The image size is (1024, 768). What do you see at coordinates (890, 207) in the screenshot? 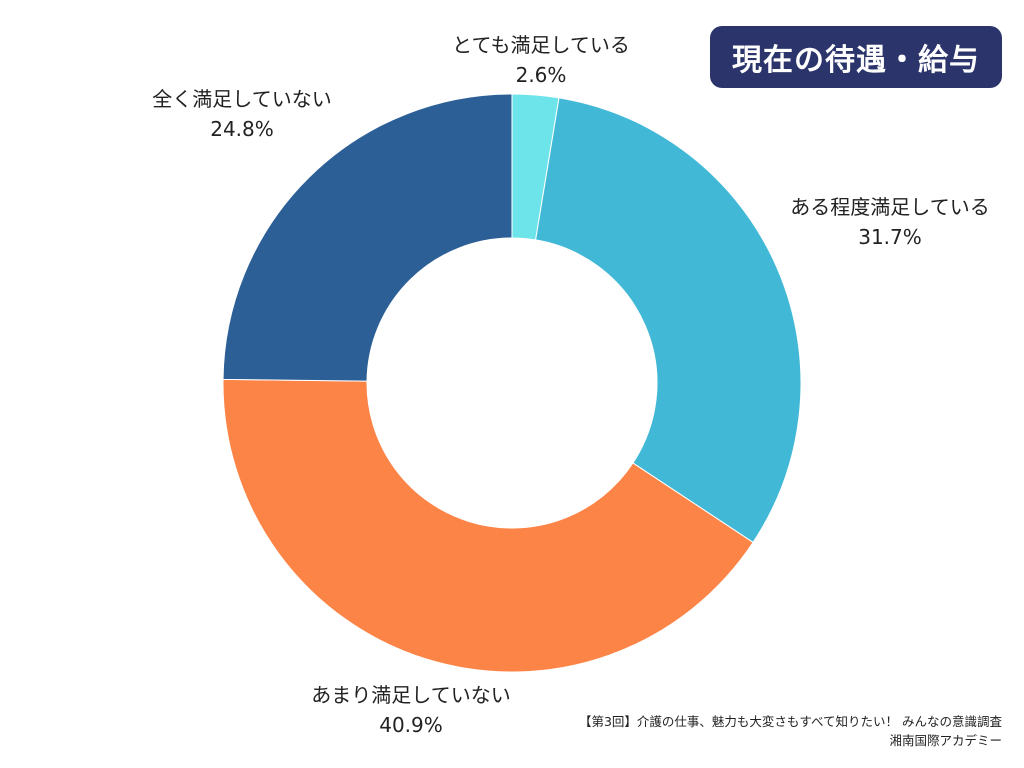
I see `label-somewhat-satisfied-name: ある程度満足している` at bounding box center [890, 207].